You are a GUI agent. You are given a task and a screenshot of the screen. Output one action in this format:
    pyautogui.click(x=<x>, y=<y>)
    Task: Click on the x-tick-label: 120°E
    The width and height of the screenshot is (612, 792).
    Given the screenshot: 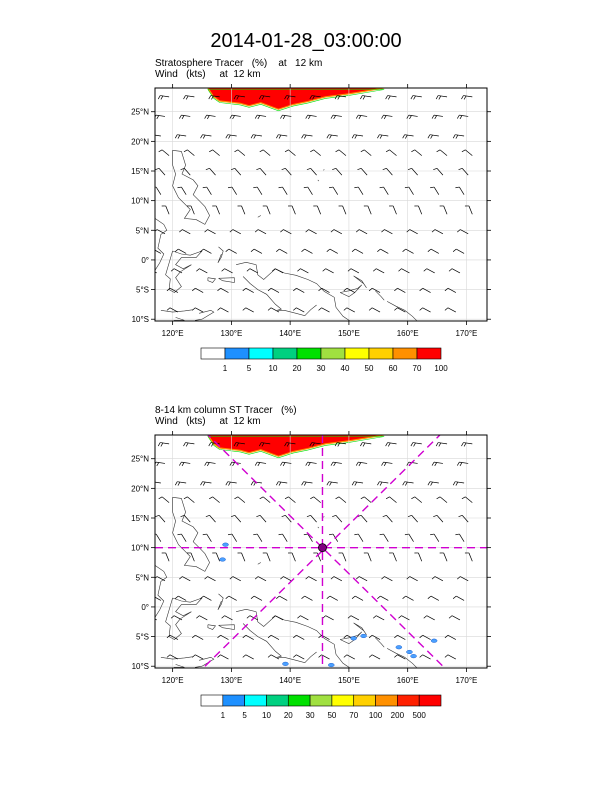 What is the action you would take?
    pyautogui.click(x=173, y=333)
    